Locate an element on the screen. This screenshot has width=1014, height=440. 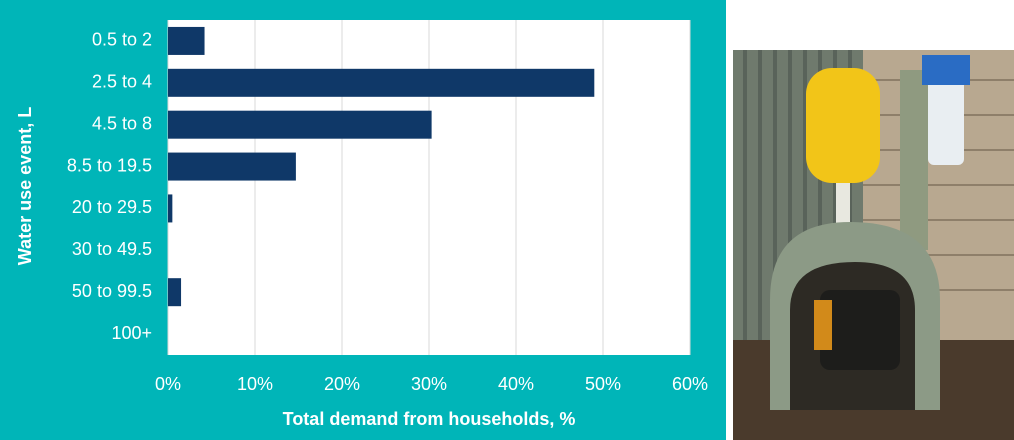
pressure-tank is located at coordinates (843, 125).